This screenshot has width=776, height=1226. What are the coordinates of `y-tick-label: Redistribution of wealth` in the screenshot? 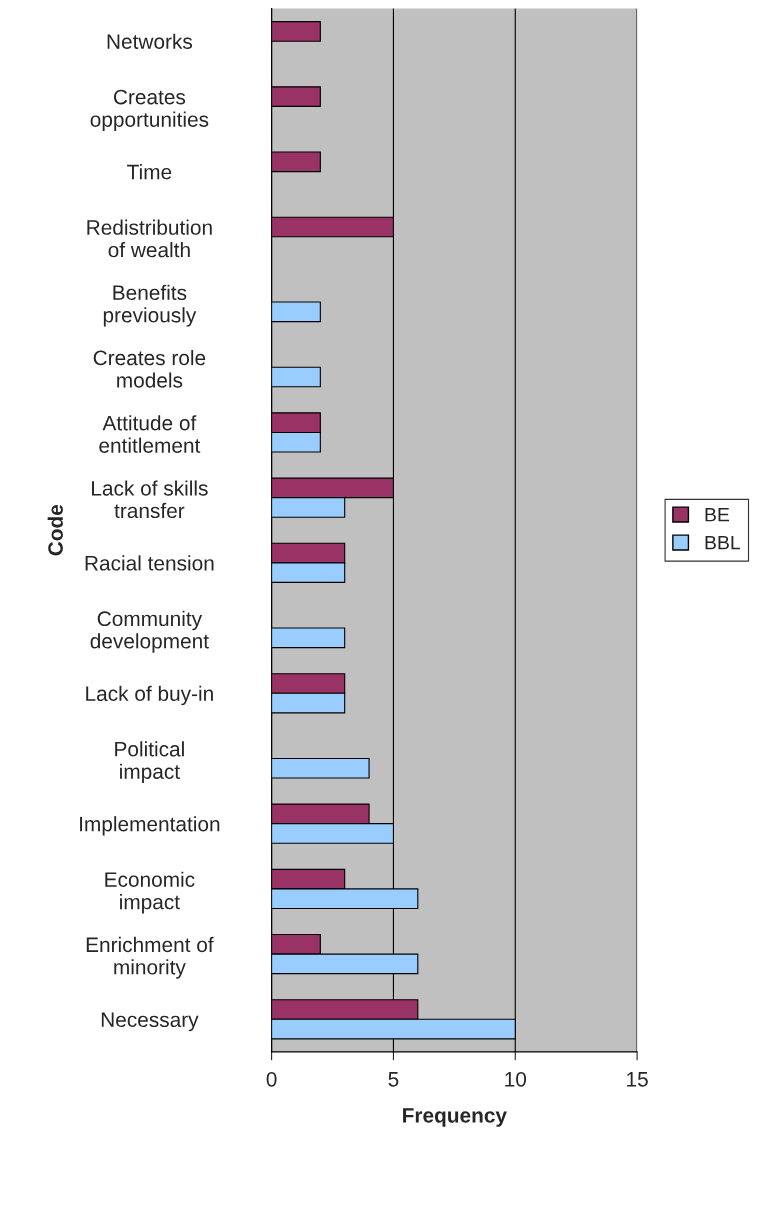 It's located at (149, 238).